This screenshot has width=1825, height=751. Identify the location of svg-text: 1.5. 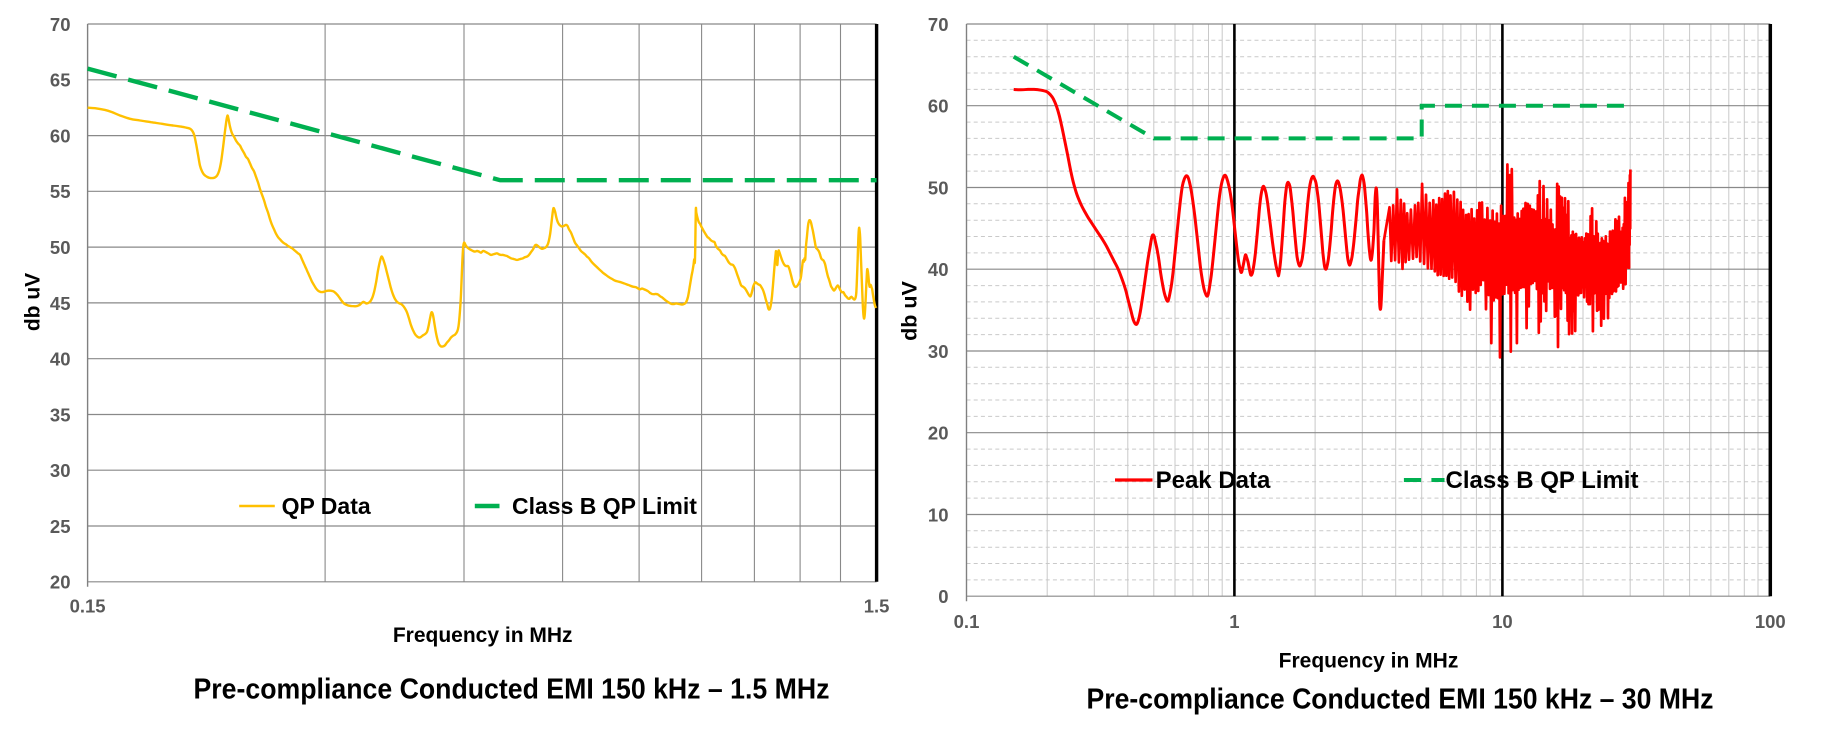
(877, 606).